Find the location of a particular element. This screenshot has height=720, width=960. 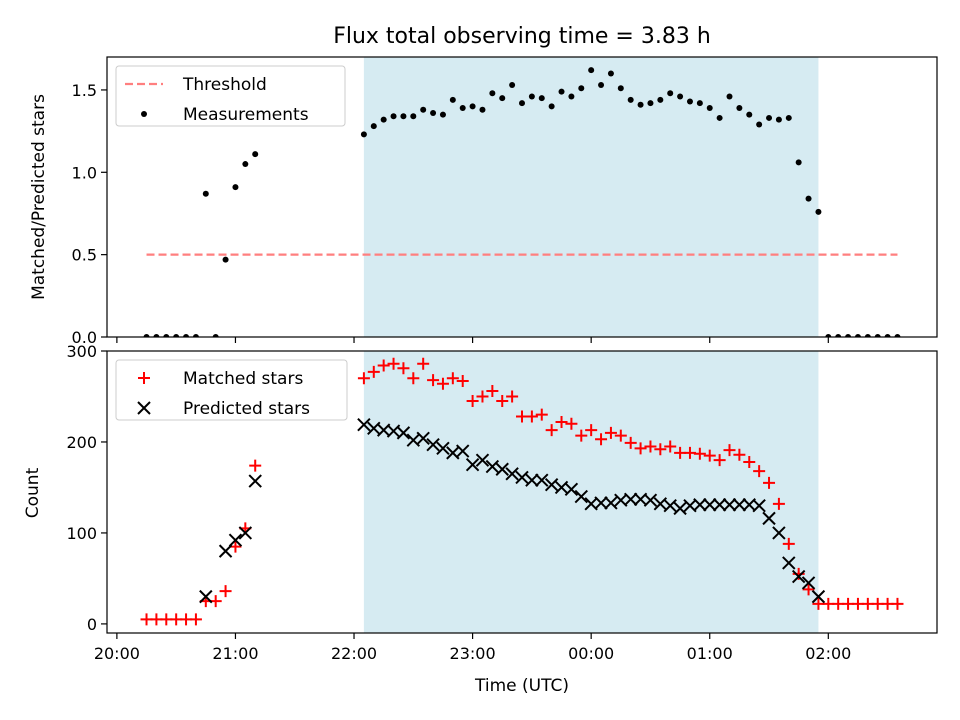

y-tick-label: 1.5 is located at coordinates (84, 90).